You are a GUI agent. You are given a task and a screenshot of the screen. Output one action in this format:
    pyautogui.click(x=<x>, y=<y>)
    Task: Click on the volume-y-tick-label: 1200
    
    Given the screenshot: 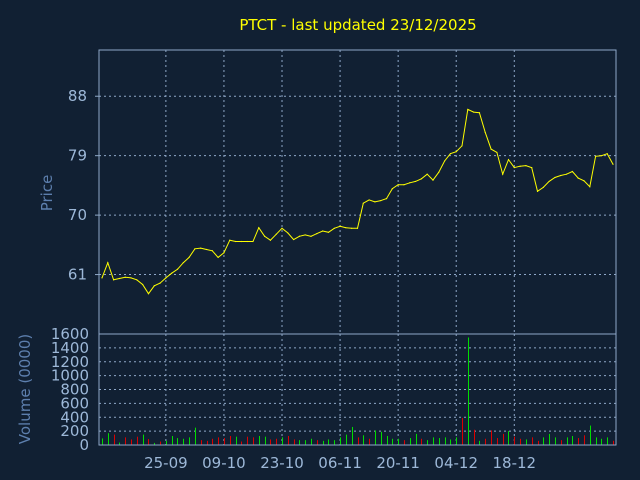 What is the action you would take?
    pyautogui.click(x=70, y=362)
    